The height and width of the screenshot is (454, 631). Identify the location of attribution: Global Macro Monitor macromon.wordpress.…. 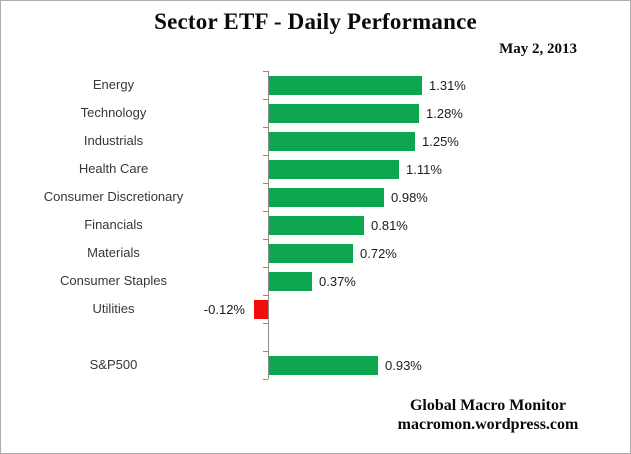
(484, 415).